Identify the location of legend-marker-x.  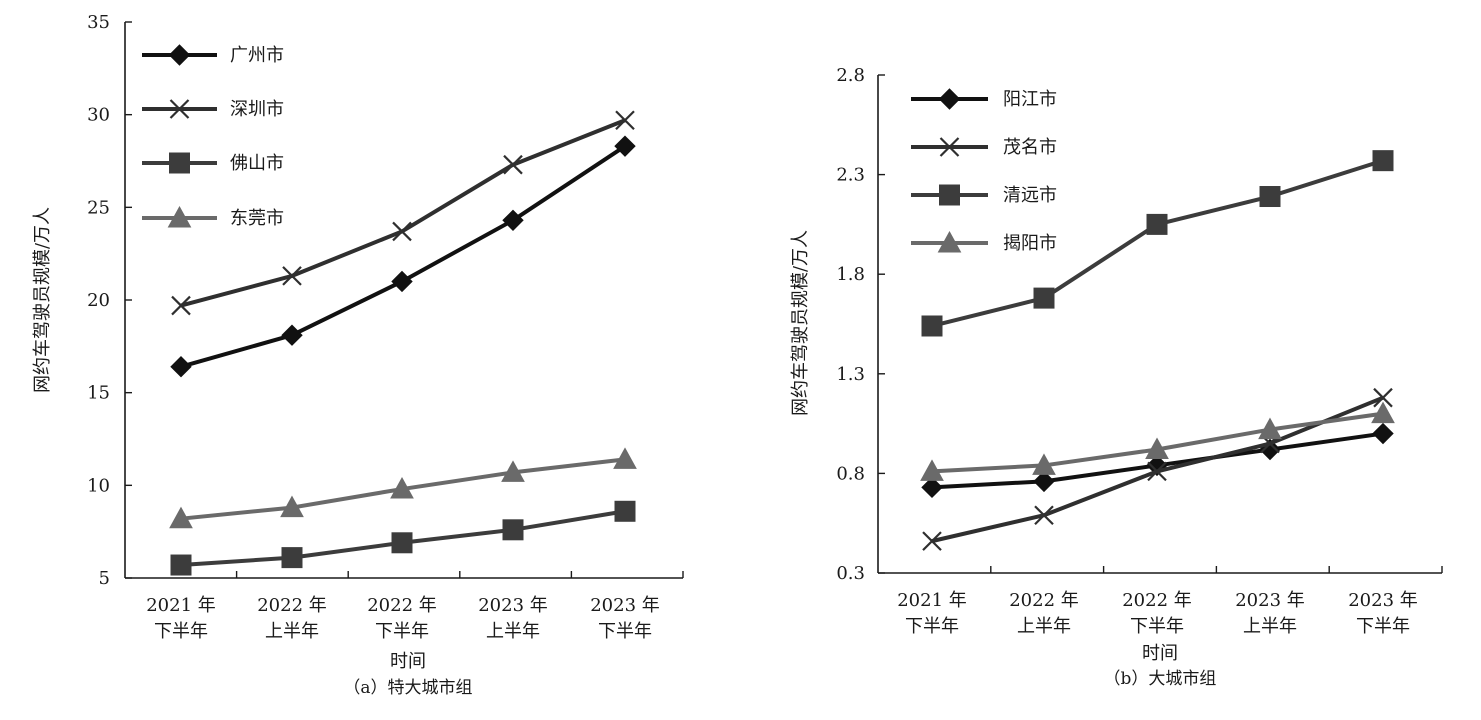
(949, 147).